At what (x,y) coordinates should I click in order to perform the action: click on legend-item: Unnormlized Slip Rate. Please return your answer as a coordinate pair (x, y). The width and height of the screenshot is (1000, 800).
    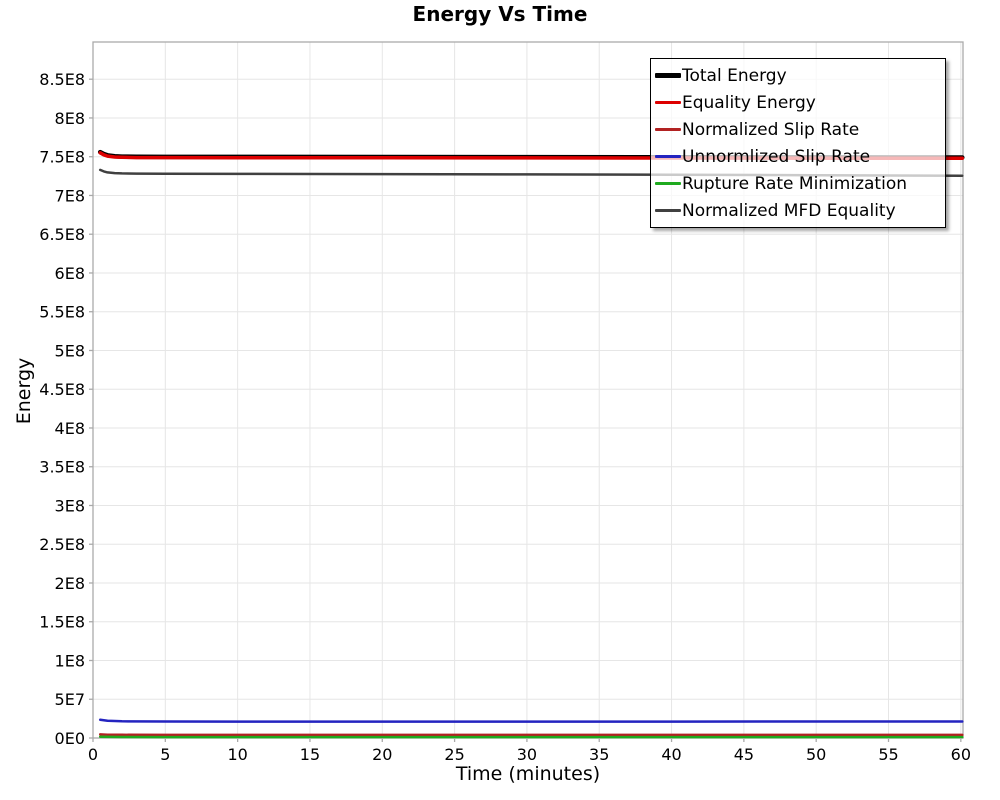
    Looking at the image, I should click on (798, 156).